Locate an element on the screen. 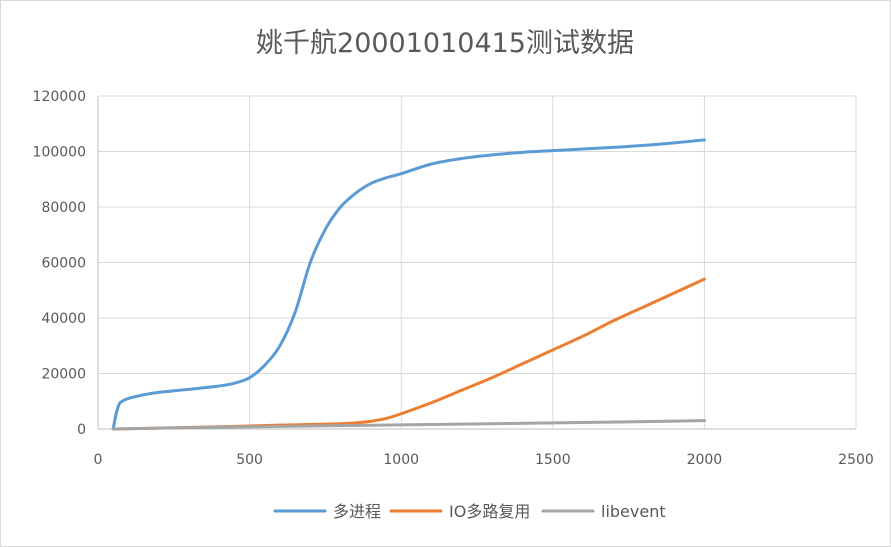  y-tick-label: 80000 is located at coordinates (63, 208).